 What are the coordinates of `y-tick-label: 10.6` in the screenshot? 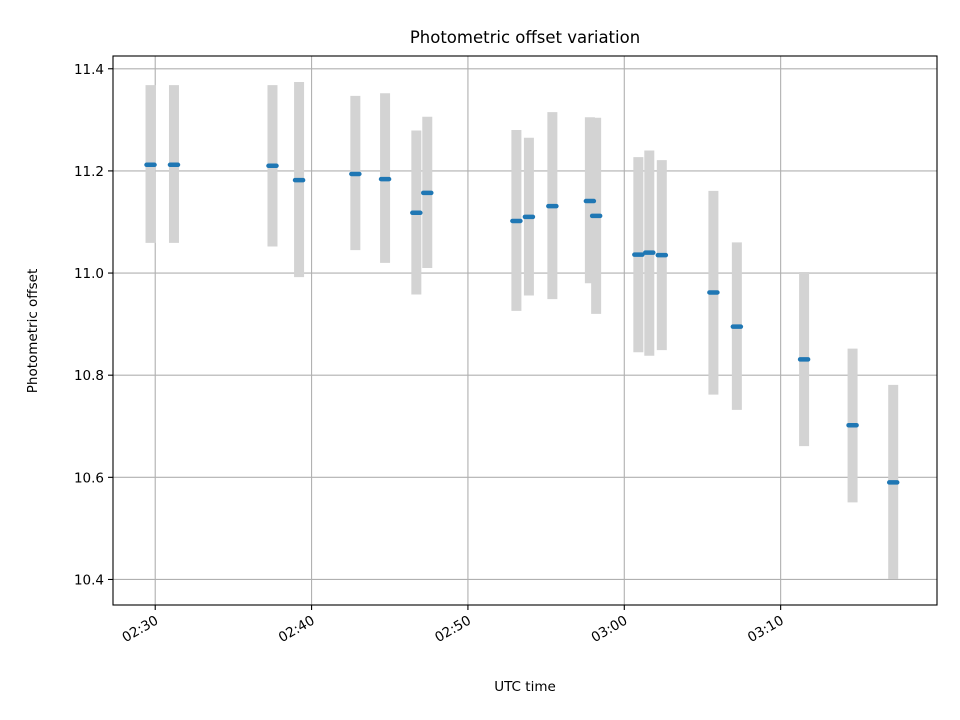 It's located at (89, 478).